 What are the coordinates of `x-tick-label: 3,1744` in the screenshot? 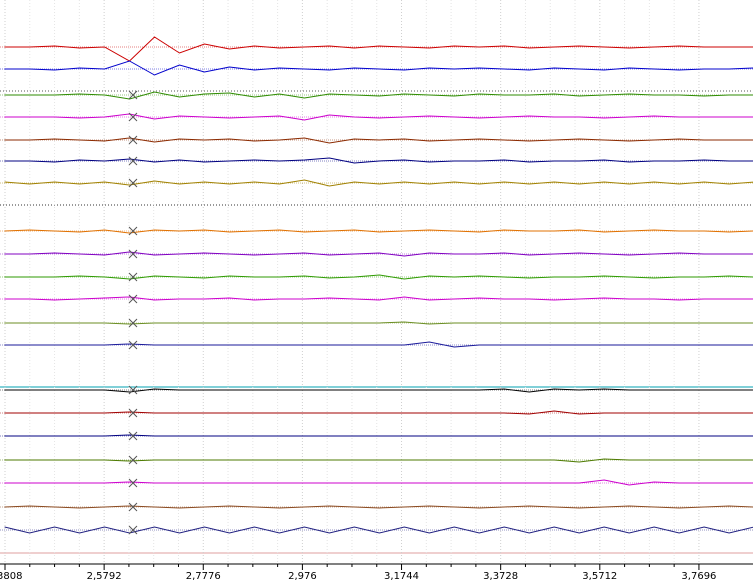 It's located at (401, 576).